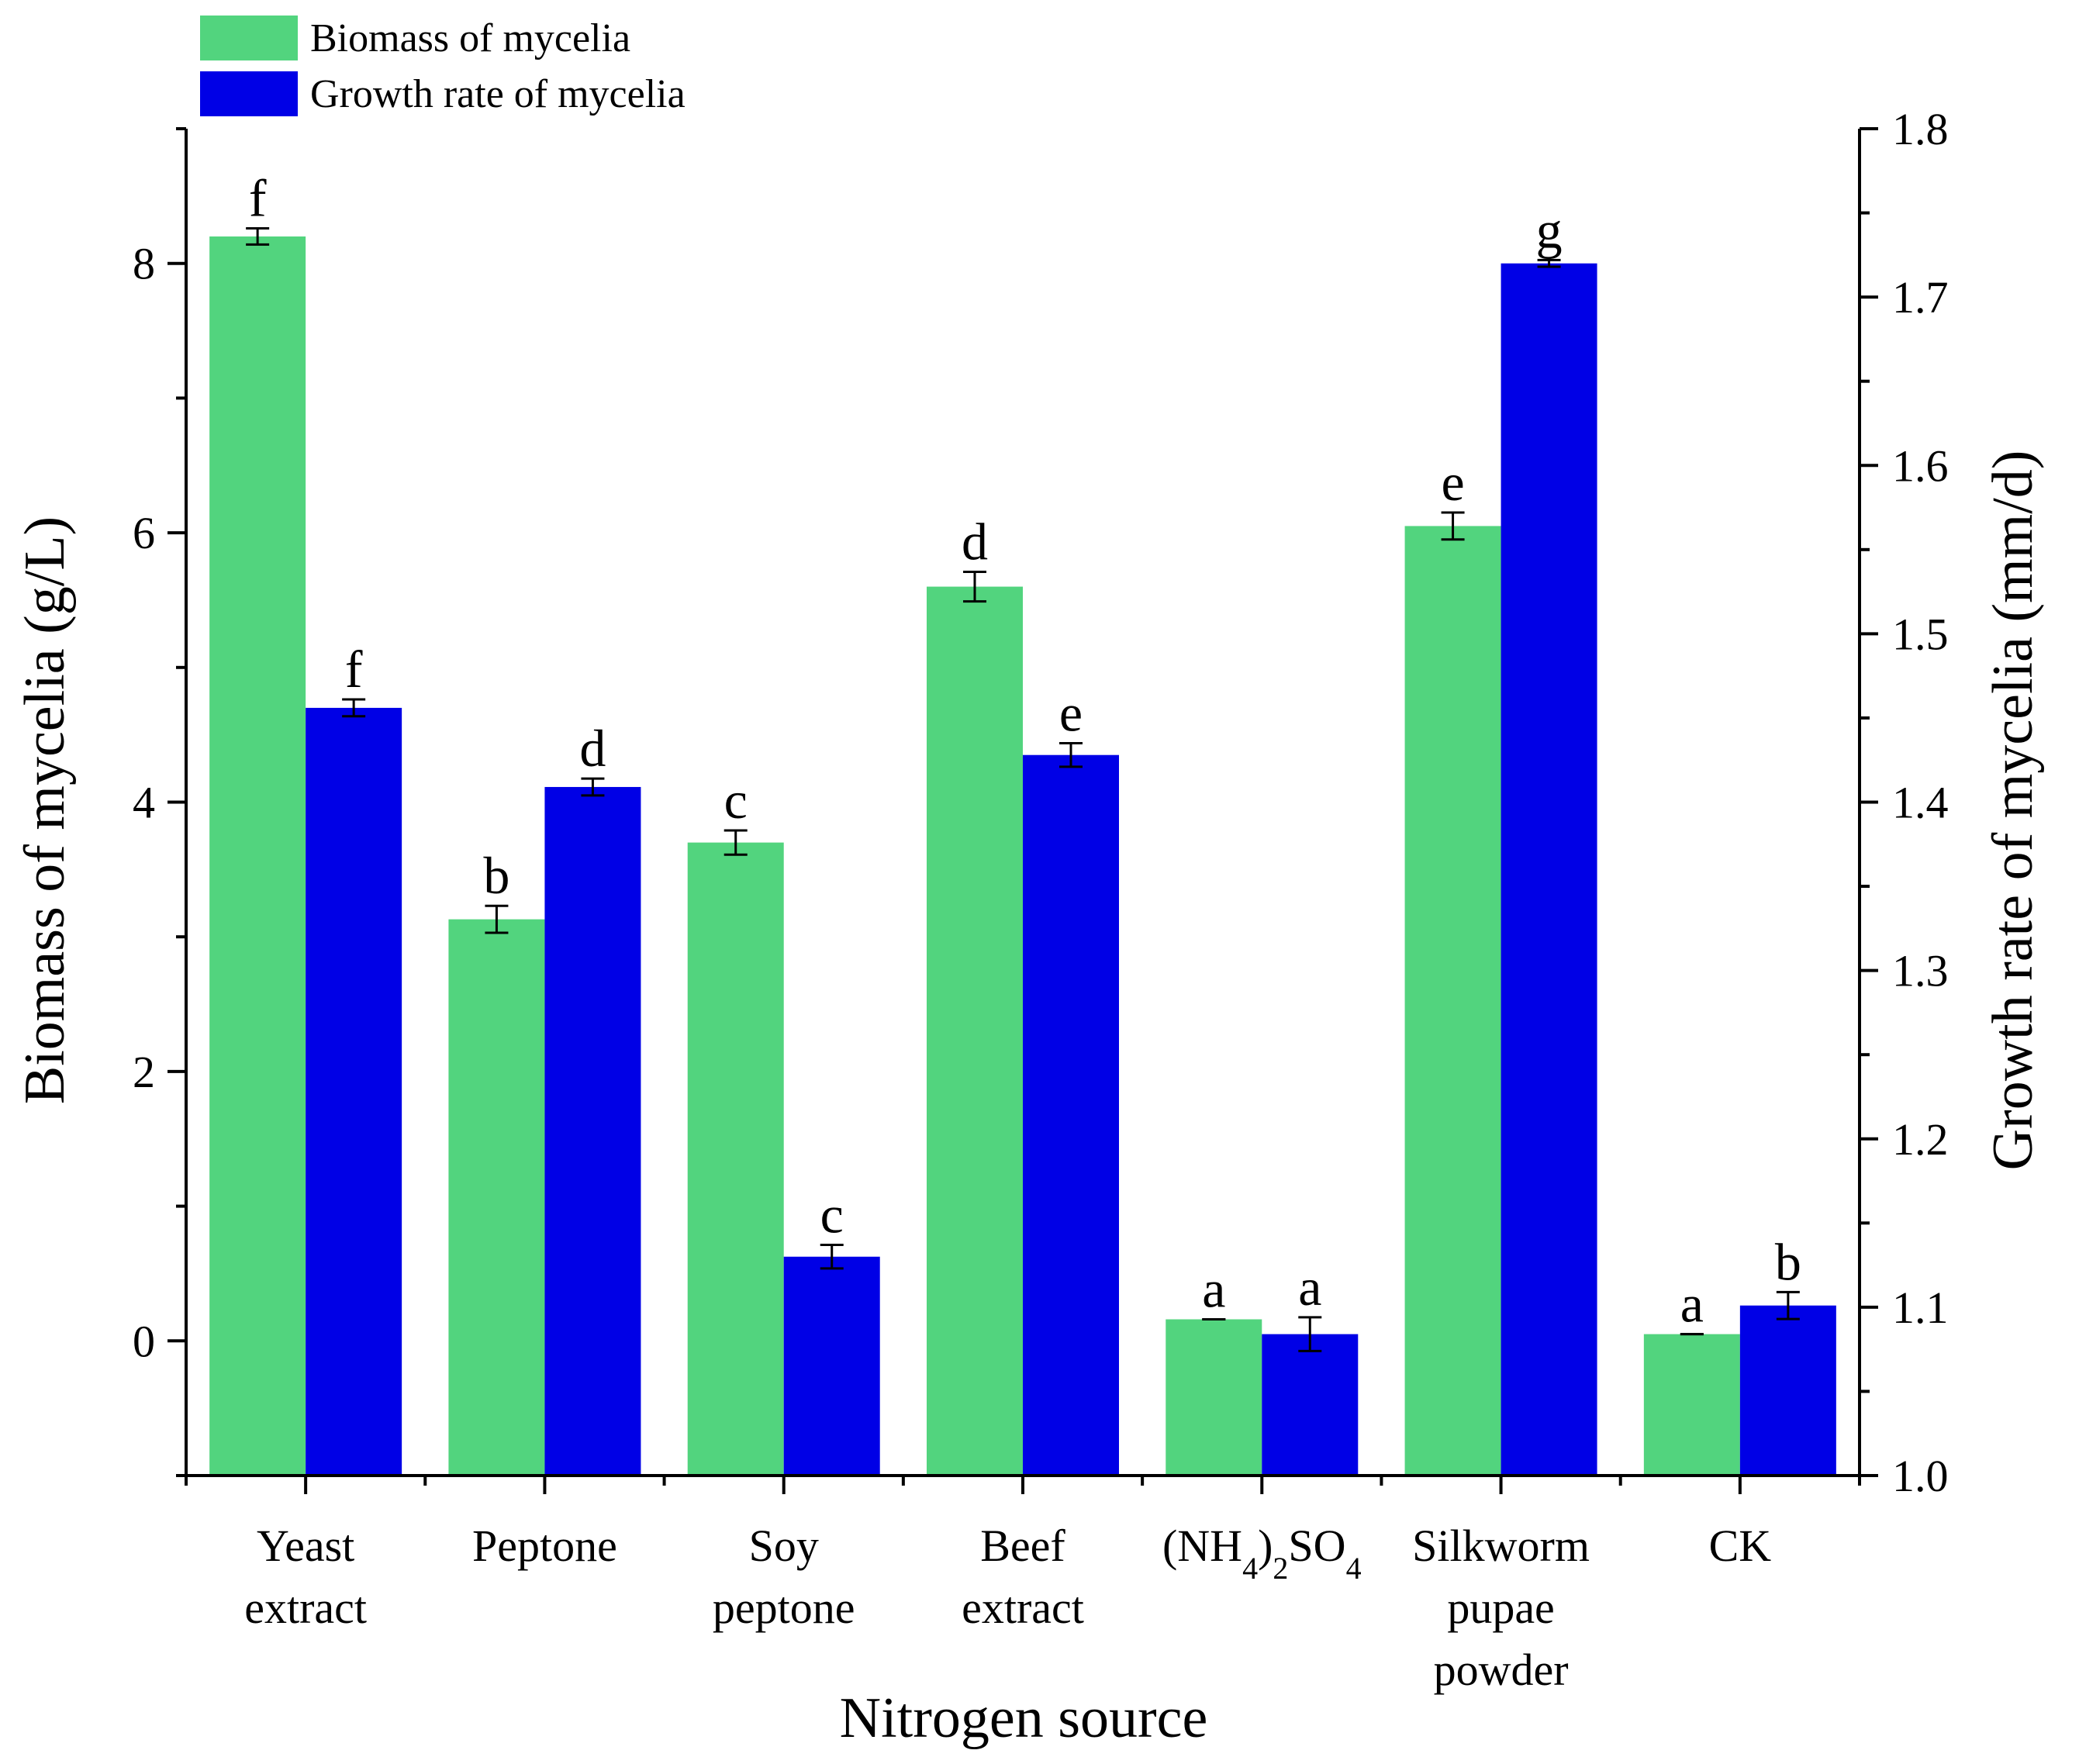  Describe the element at coordinates (45, 810) in the screenshot. I see `y-axis-title: Biomass of mycelia (g/L)` at that location.